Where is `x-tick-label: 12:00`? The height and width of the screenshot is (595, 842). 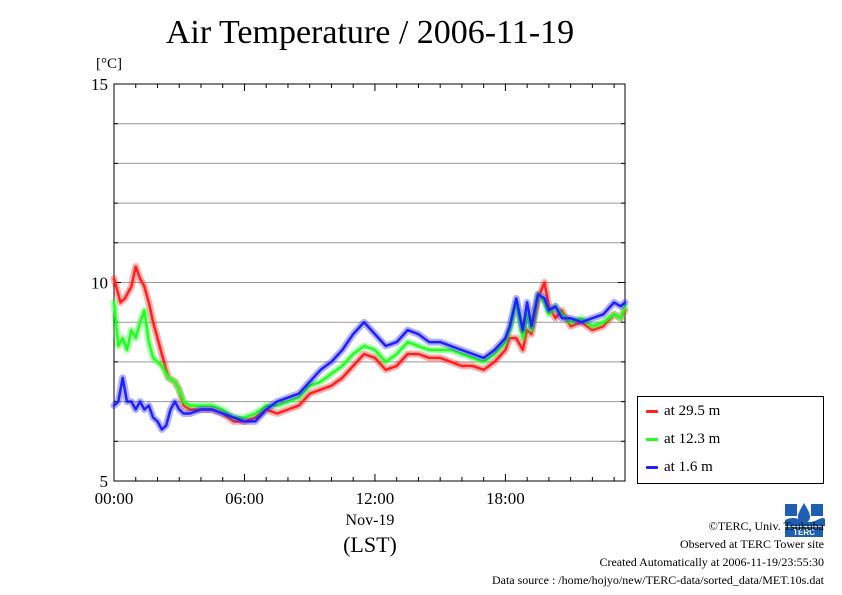 x-tick-label: 12:00 is located at coordinates (375, 498).